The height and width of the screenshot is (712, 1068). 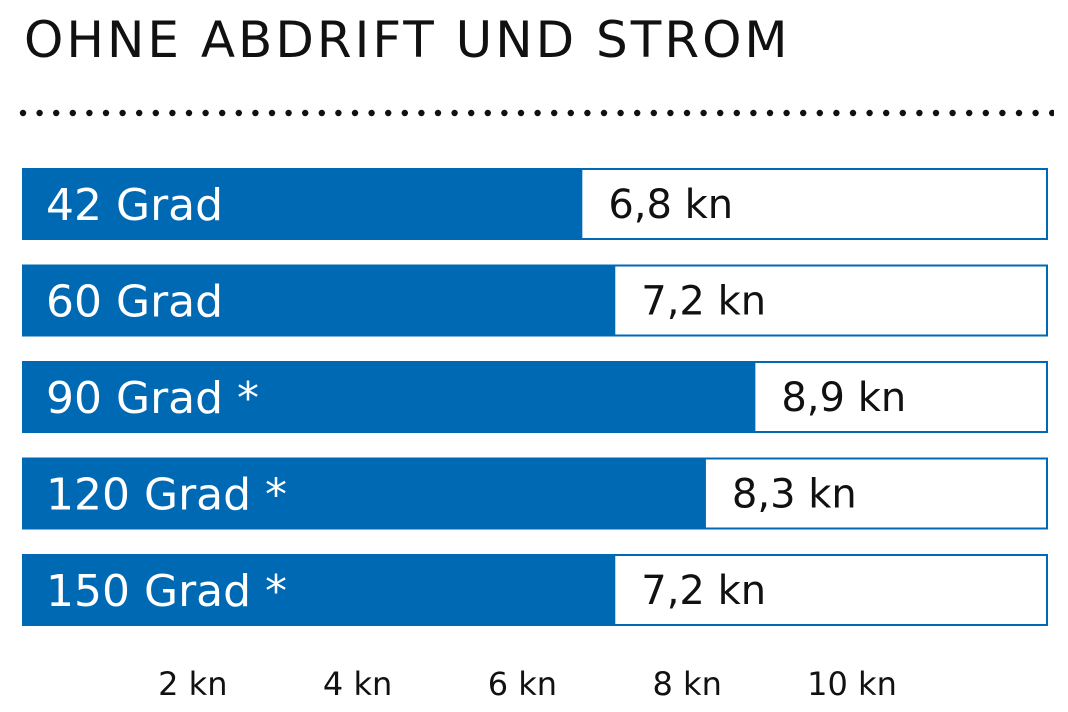 What do you see at coordinates (134, 302) in the screenshot?
I see `bar-category-label: 60 Grad` at bounding box center [134, 302].